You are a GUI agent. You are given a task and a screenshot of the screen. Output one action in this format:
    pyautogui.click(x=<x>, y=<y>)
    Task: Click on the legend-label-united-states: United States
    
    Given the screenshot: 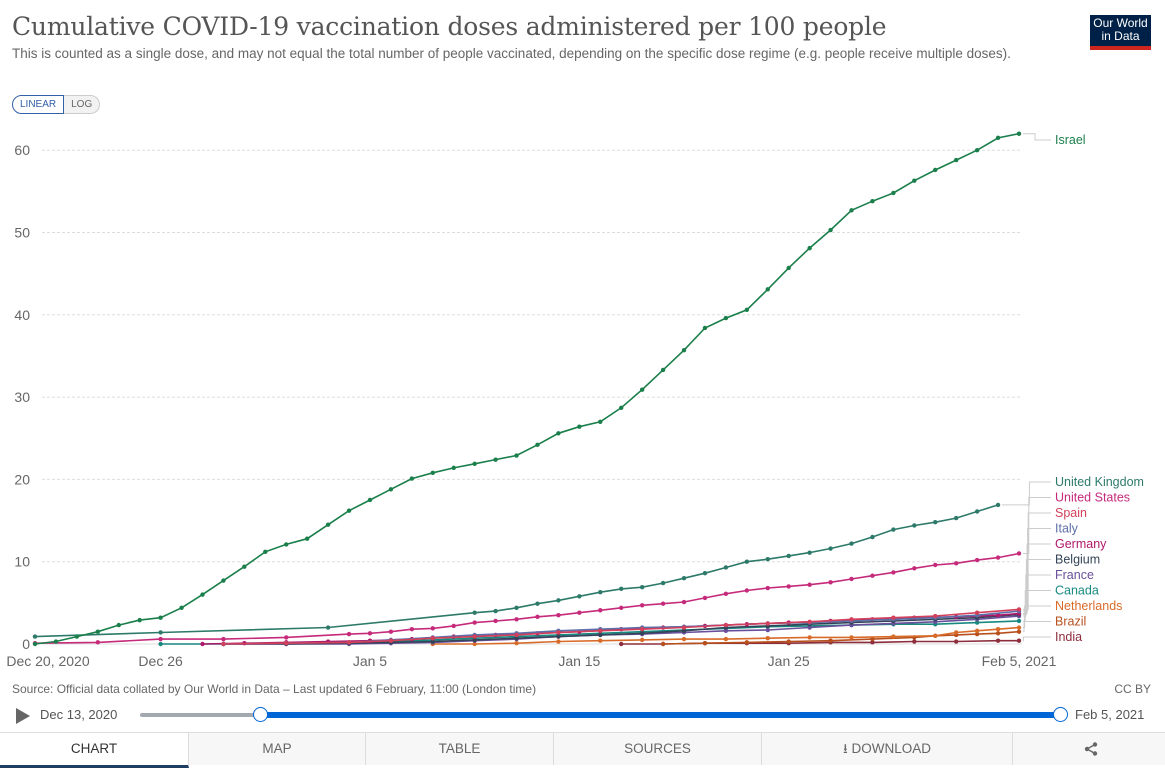 What is the action you would take?
    pyautogui.click(x=1092, y=498)
    